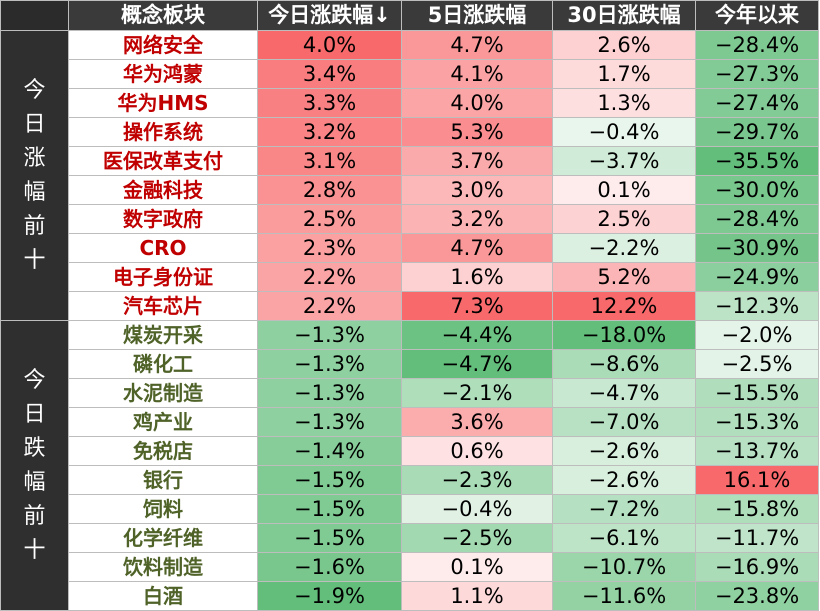 This screenshot has height=611, width=820. I want to click on 5day-change-cell: 5.3%, so click(477, 132).